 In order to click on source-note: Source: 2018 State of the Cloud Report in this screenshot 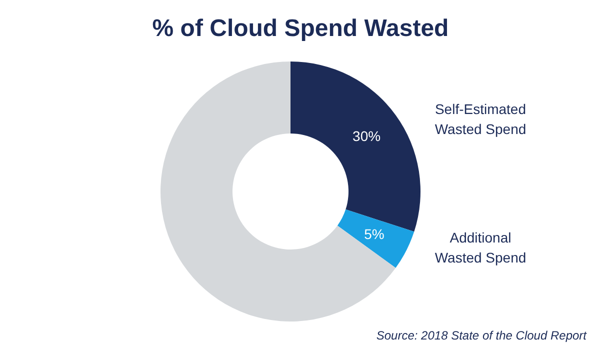, I will do `click(482, 335)`.